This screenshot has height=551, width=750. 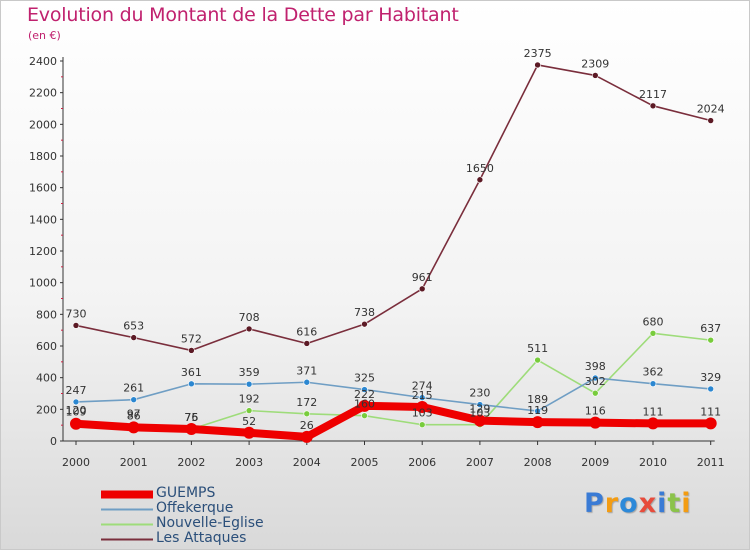 I want to click on x-tick-label: 2002, so click(x=191, y=462).